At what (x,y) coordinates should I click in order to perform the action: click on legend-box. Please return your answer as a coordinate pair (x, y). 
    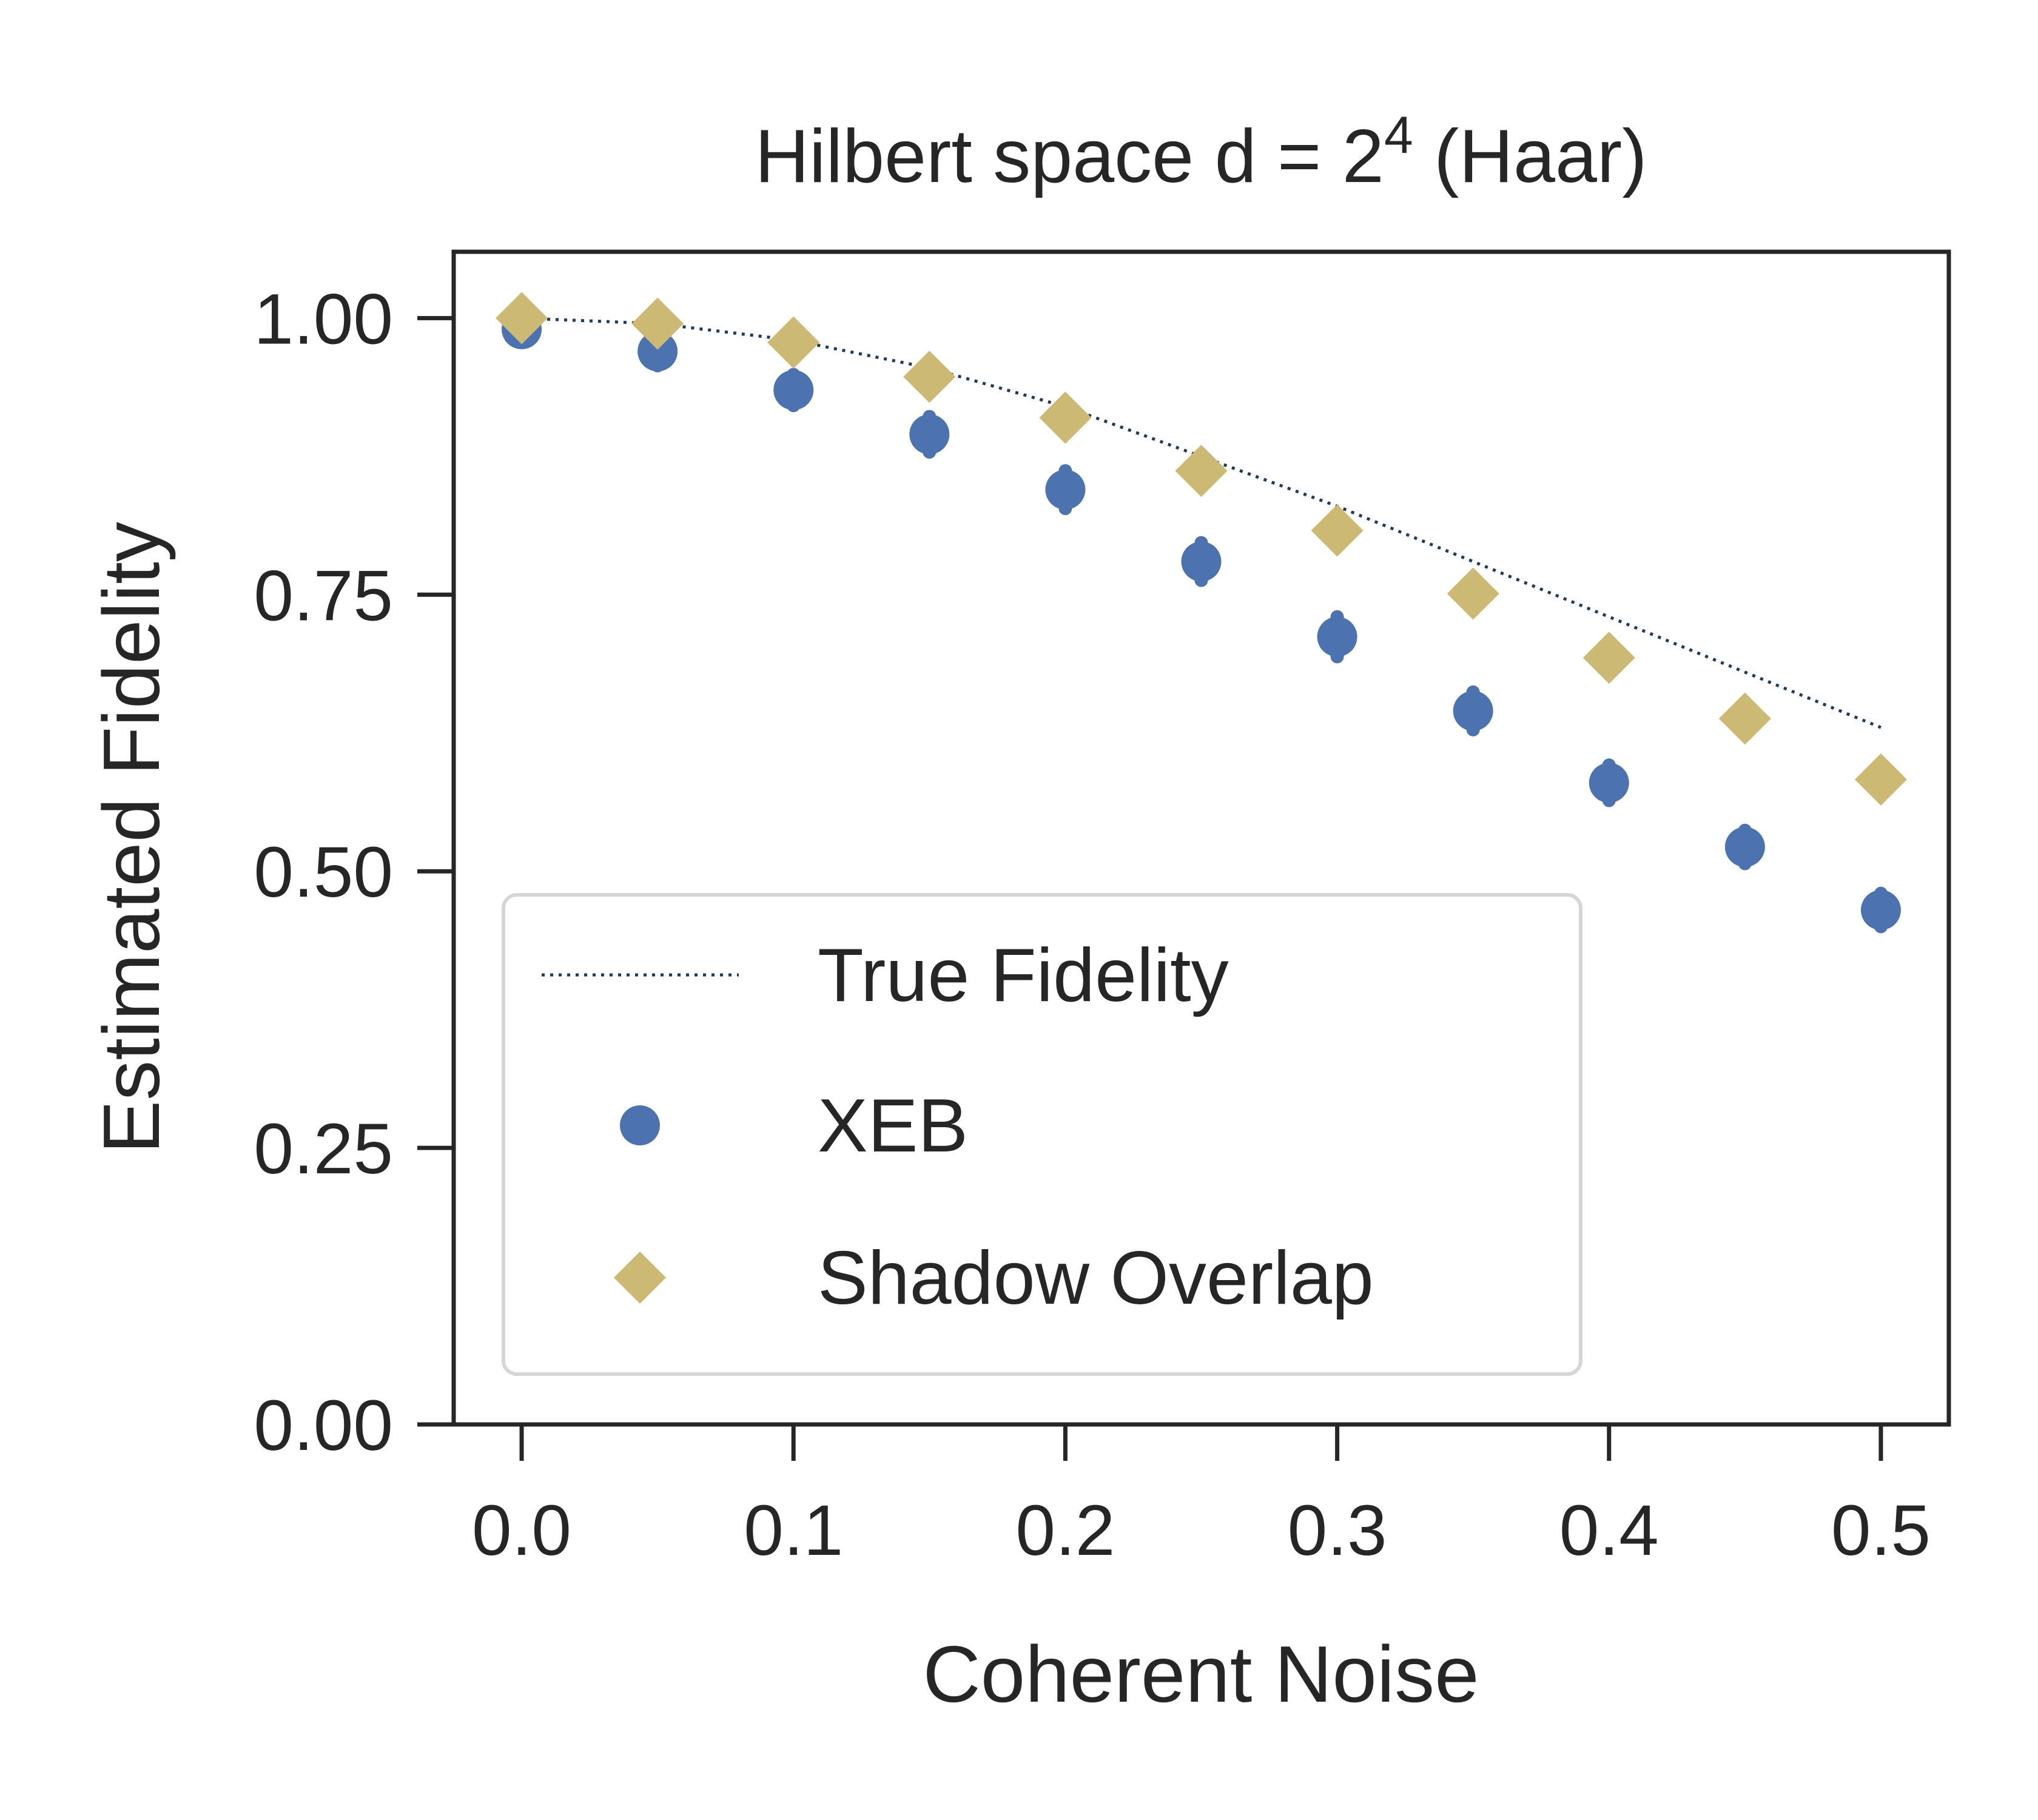
    Looking at the image, I should click on (1042, 1134).